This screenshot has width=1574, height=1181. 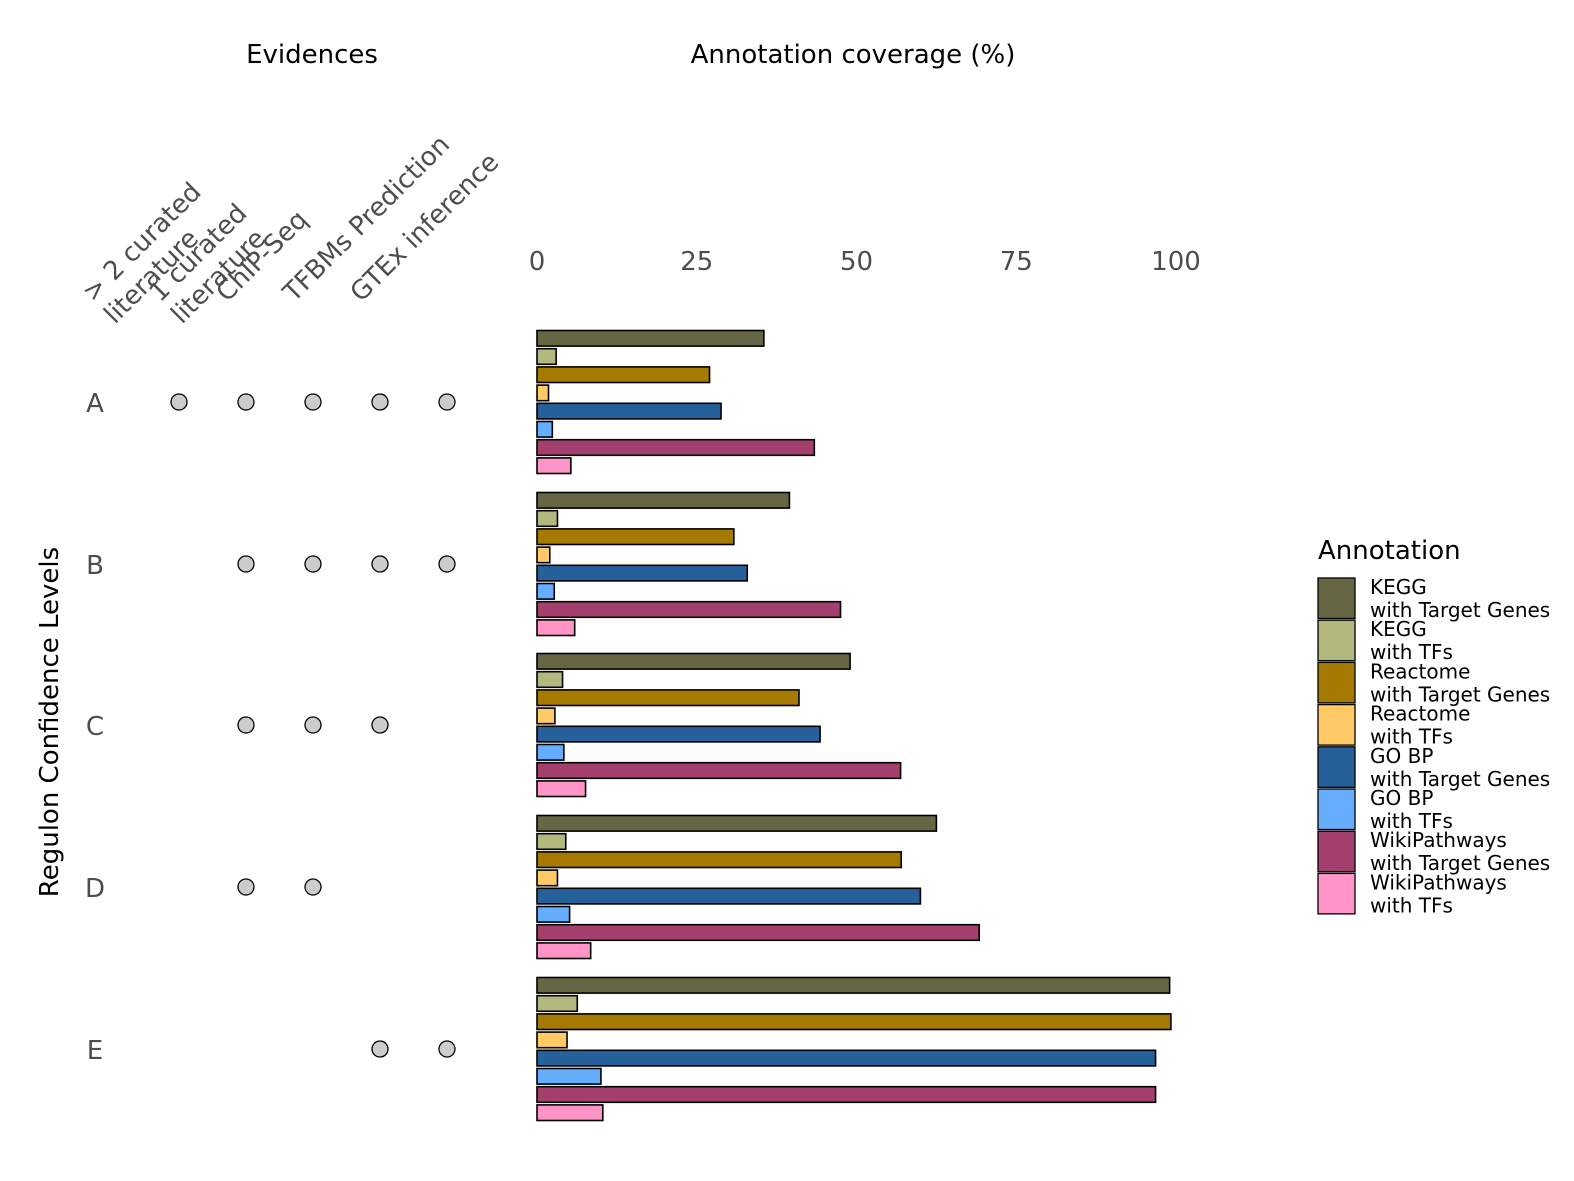 I want to click on x-tick-label: 50, so click(x=856, y=262).